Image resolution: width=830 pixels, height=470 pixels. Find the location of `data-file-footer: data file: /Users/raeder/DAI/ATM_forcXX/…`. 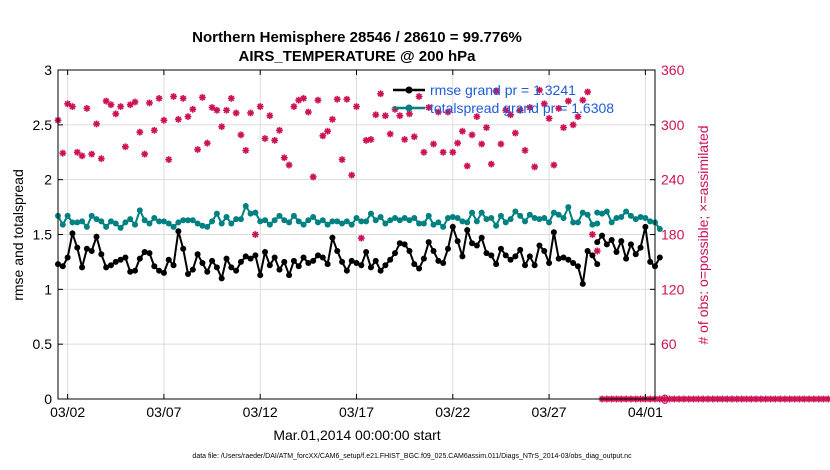

data-file-footer: data file: /Users/raeder/DAI/ATM_forcXX/… is located at coordinates (412, 456).